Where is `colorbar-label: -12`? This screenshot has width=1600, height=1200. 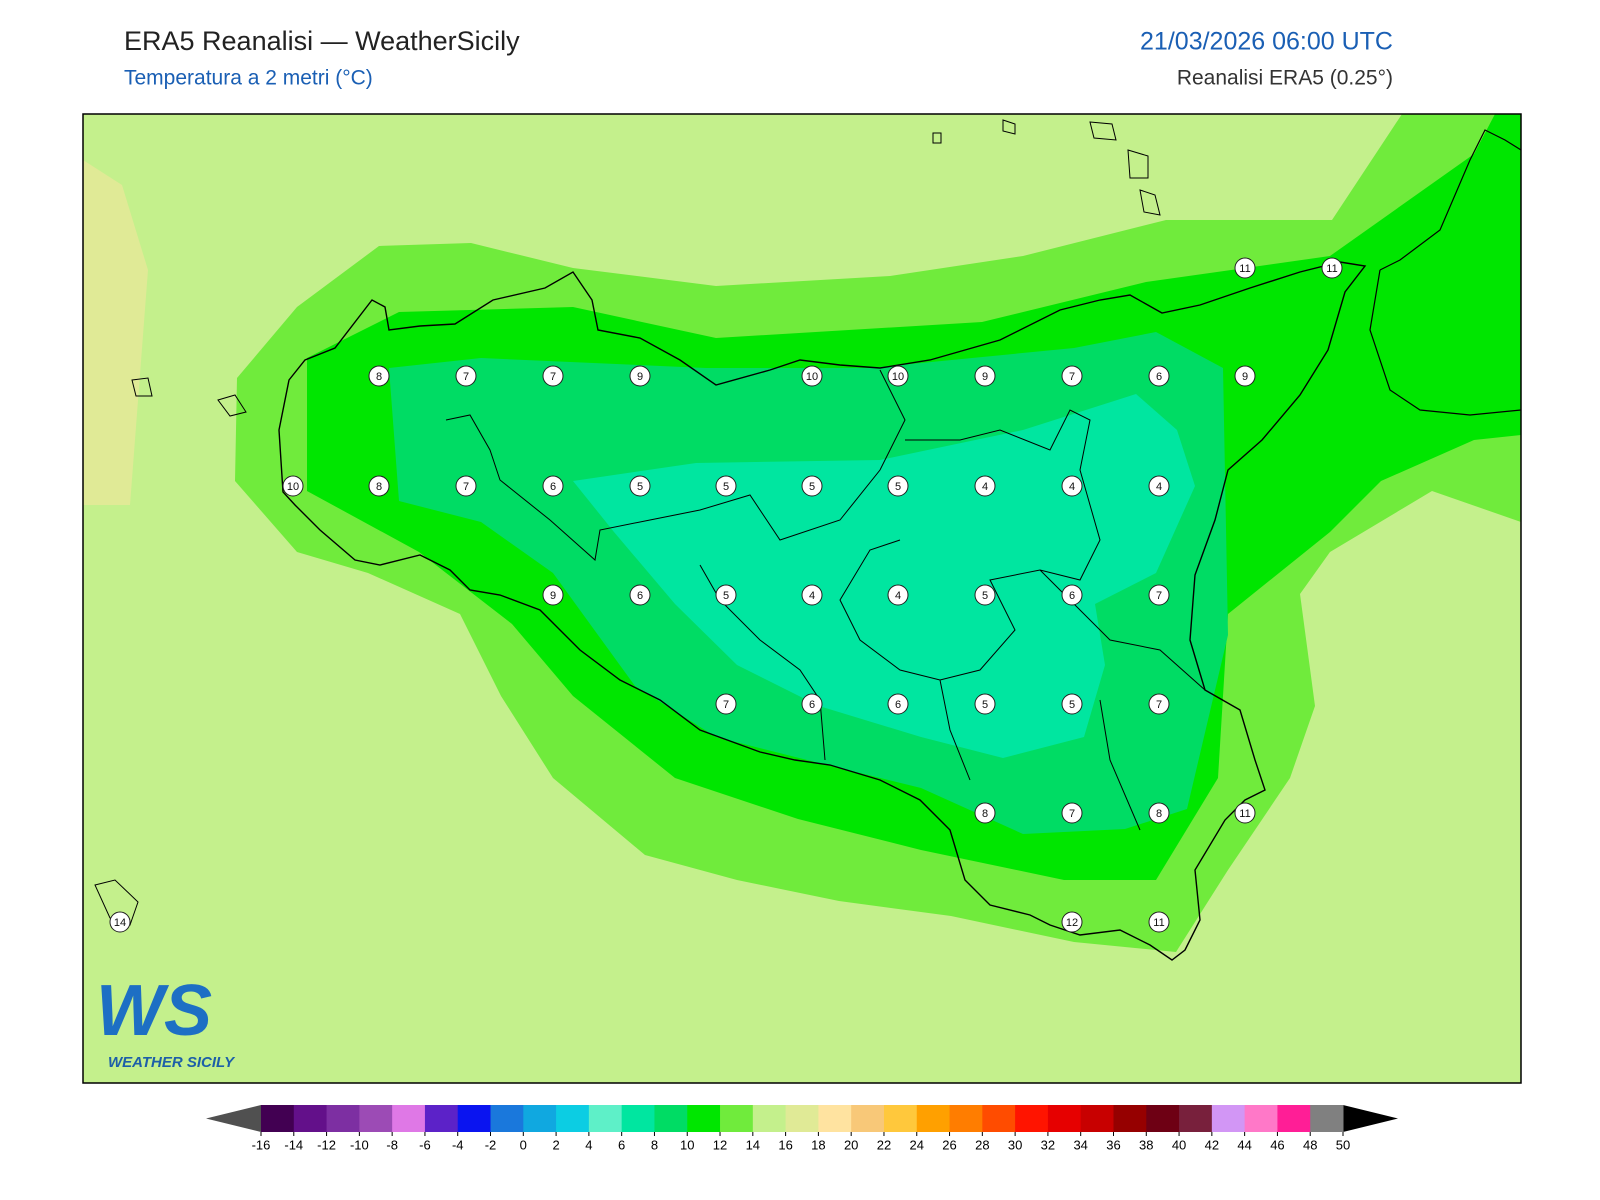 colorbar-label: -12 is located at coordinates (326, 1144).